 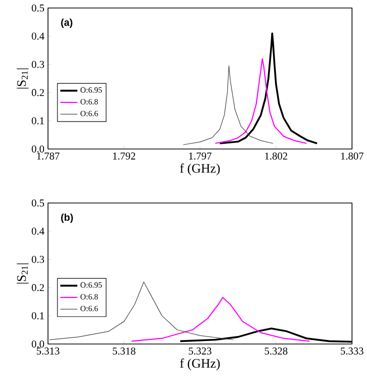 What do you see at coordinates (200, 351) in the screenshot?
I see `x-tick-label: 5.323` at bounding box center [200, 351].